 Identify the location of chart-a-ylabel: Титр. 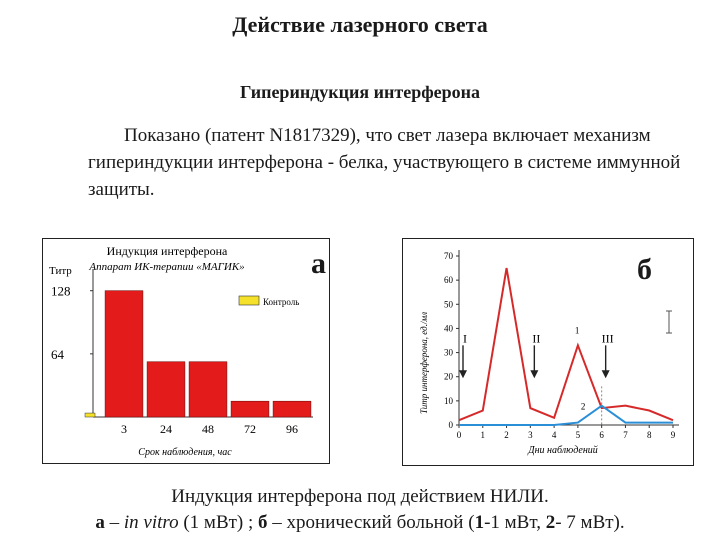
(60, 271).